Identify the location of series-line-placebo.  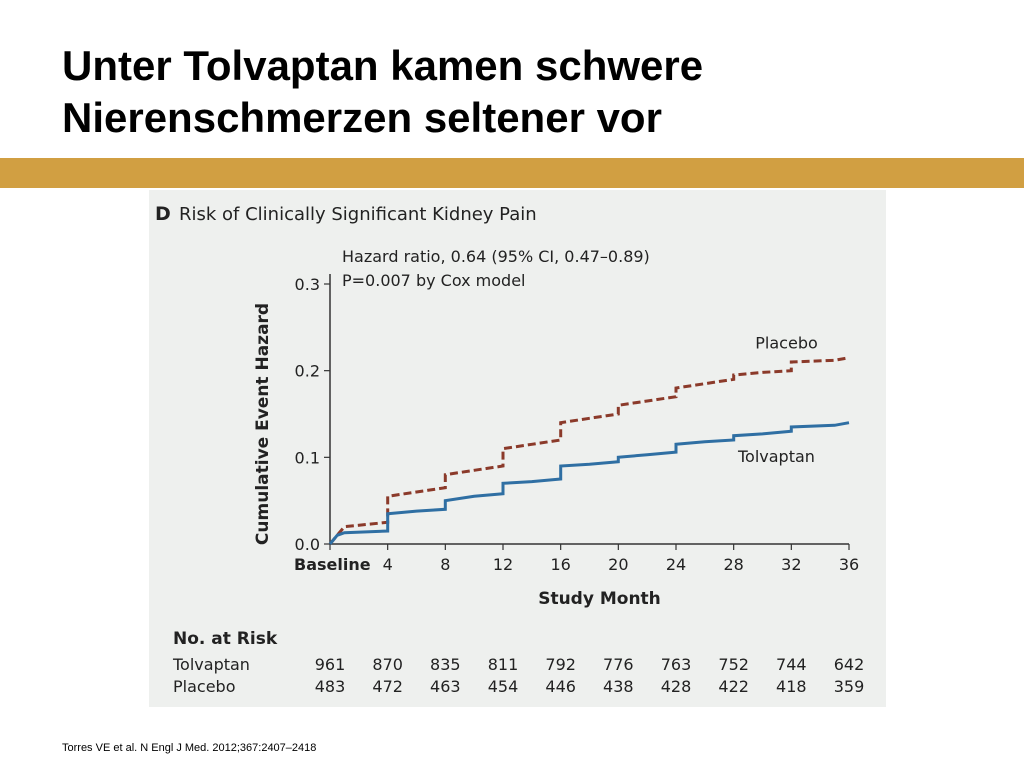
(589, 450).